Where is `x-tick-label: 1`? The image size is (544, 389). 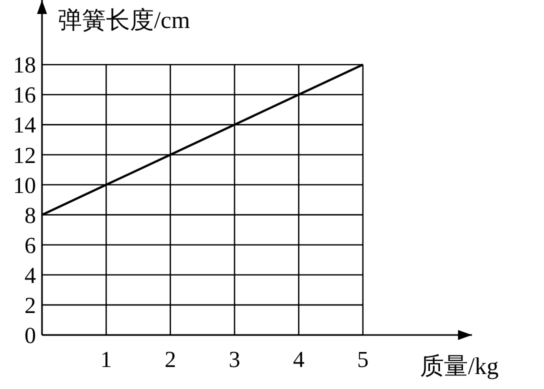 x-tick-label: 1 is located at coordinates (106, 359).